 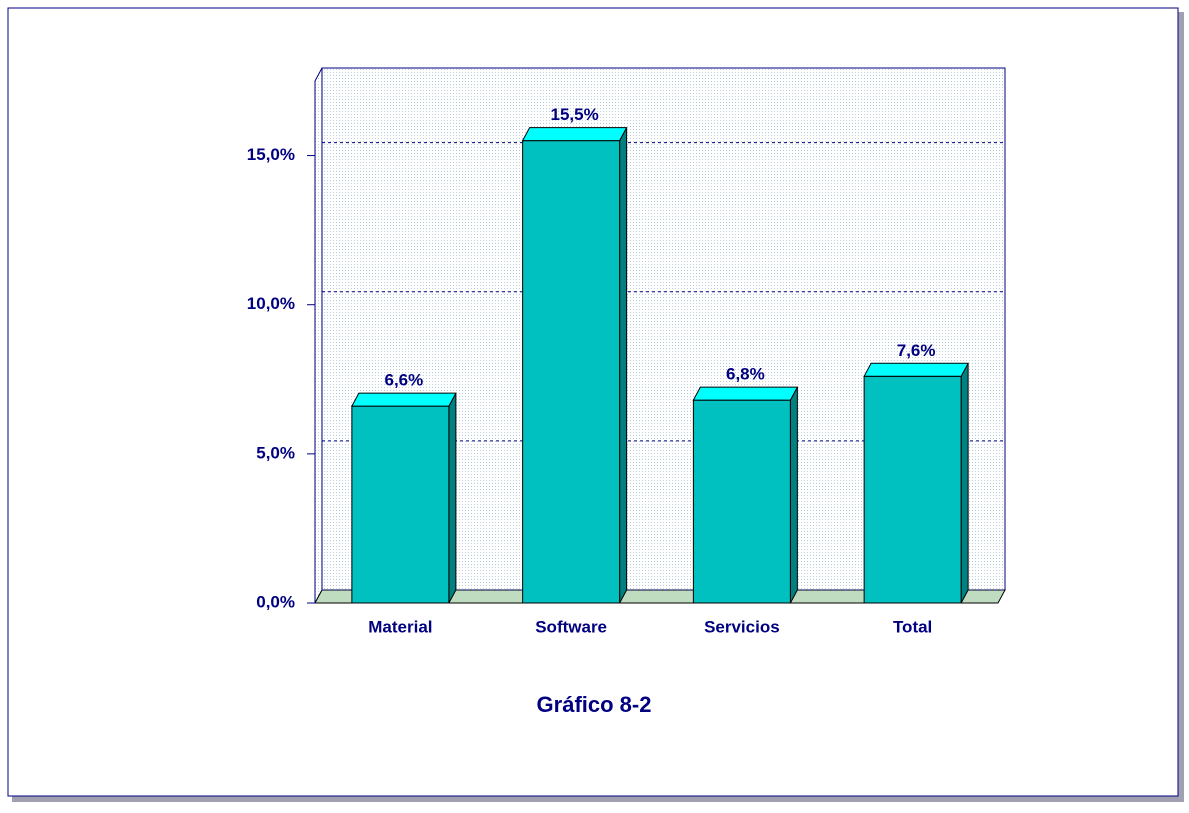 I want to click on x-tick-label: Software, so click(x=571, y=626).